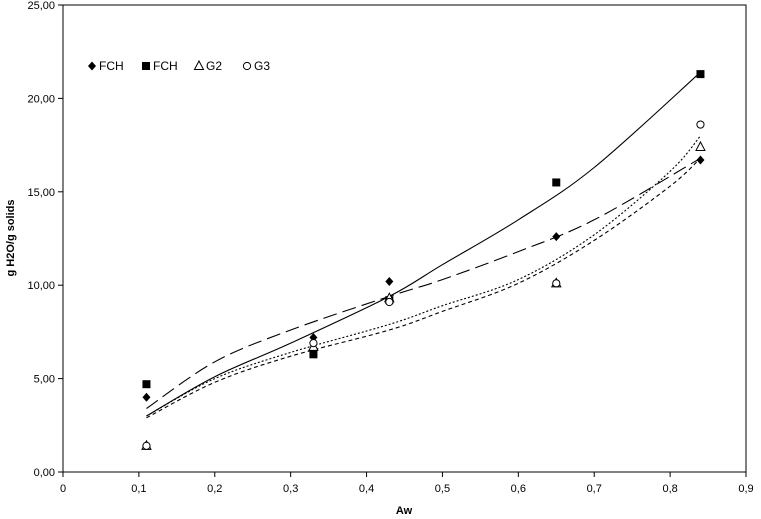  What do you see at coordinates (41, 99) in the screenshot?
I see `y-tick-label: 20,00` at bounding box center [41, 99].